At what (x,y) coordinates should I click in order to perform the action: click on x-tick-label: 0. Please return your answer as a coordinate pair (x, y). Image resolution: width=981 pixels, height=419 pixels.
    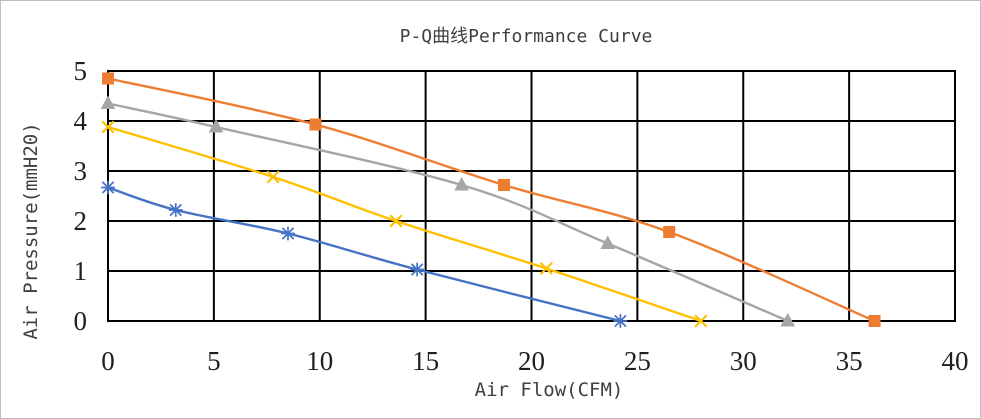
    Looking at the image, I should click on (108, 361).